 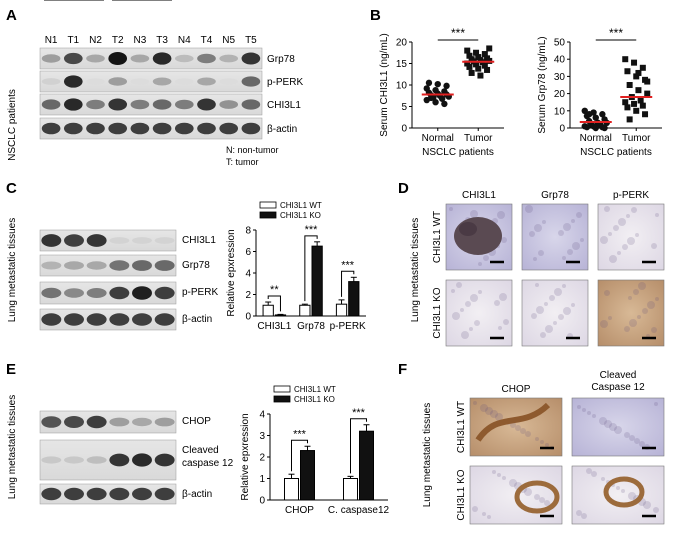 What do you see at coordinates (285, 94) in the screenshot?
I see `panel-a-row-labels: Grp78 p-PERK CHI3L1 β-actin` at bounding box center [285, 94].